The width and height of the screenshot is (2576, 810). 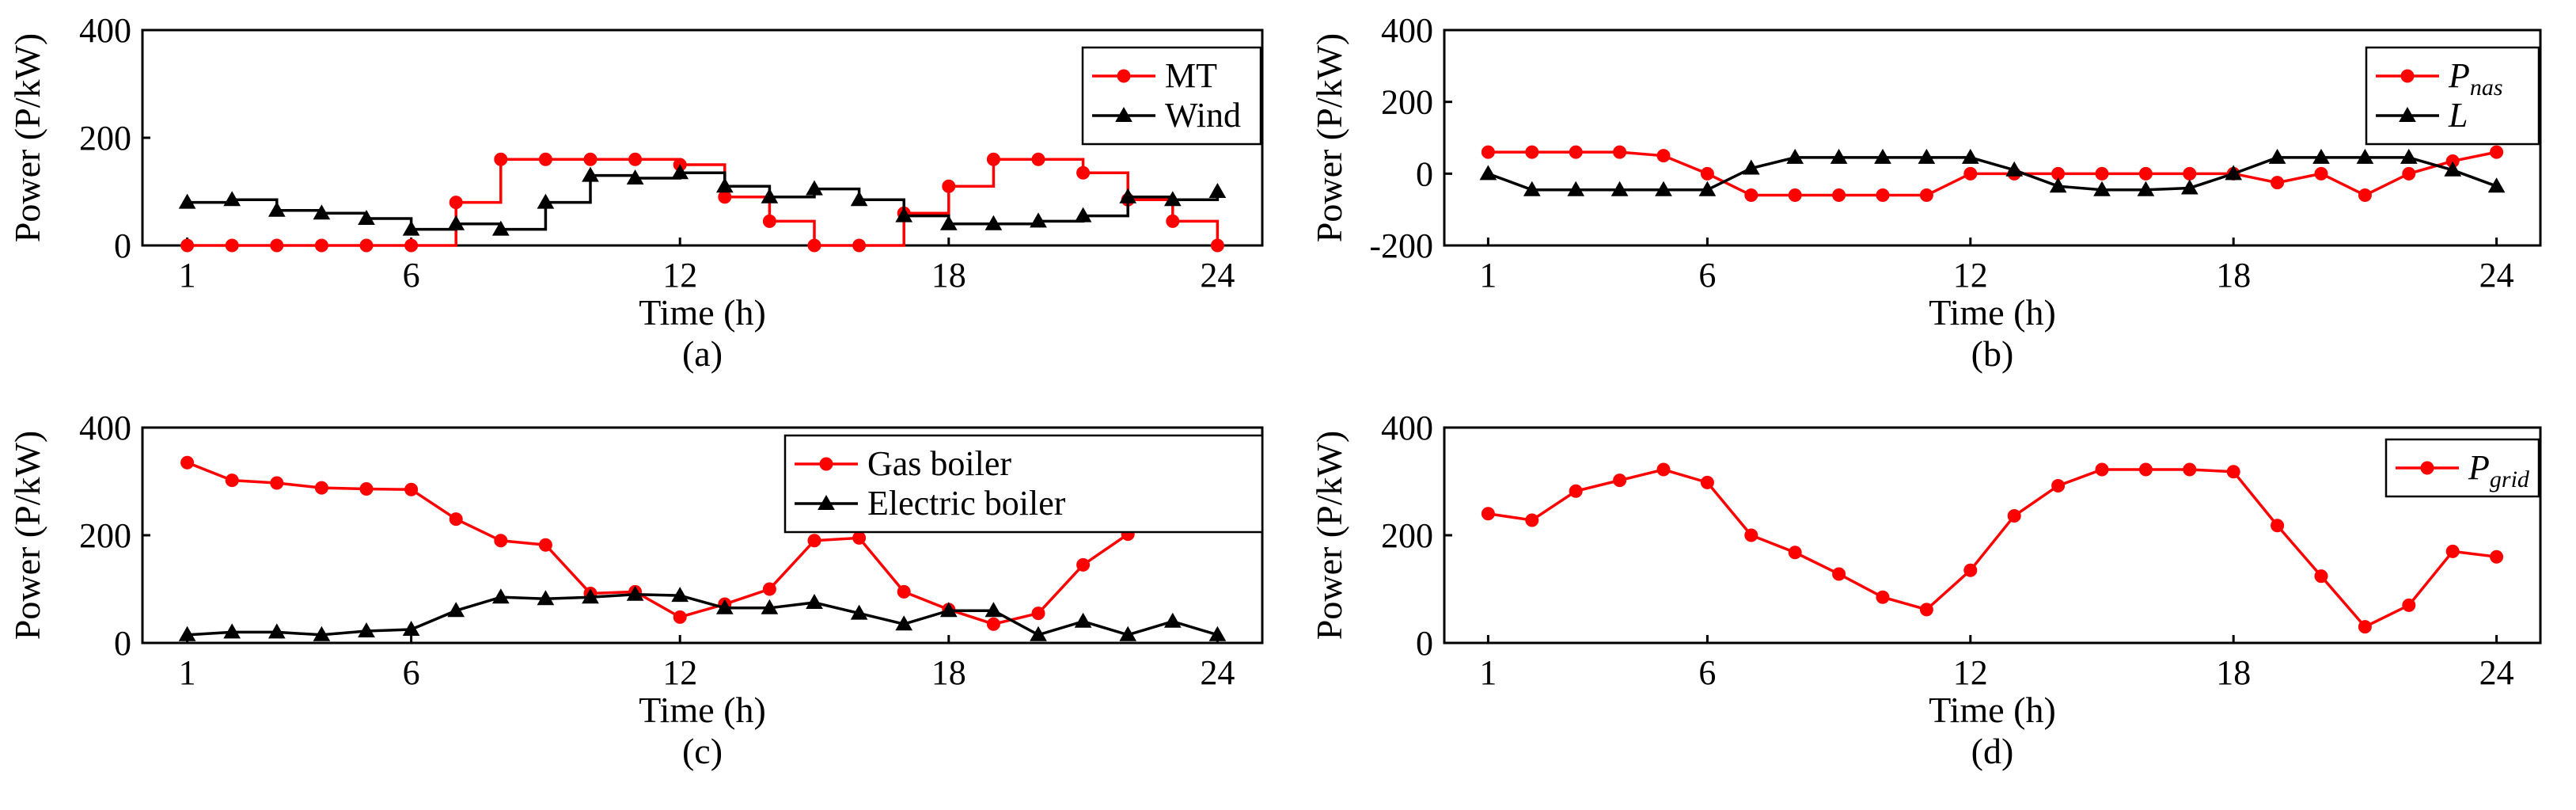 I want to click on panel-caption-b: (b), so click(x=1992, y=353).